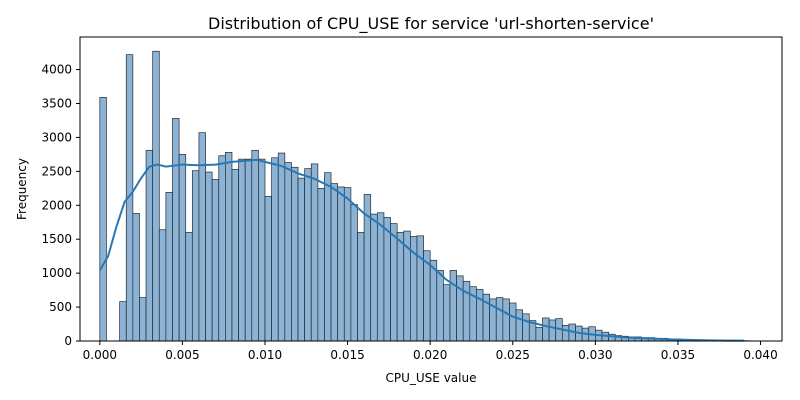 The height and width of the screenshot is (400, 800). Describe the element at coordinates (56, 70) in the screenshot. I see `y-tick-label: 4000` at that location.